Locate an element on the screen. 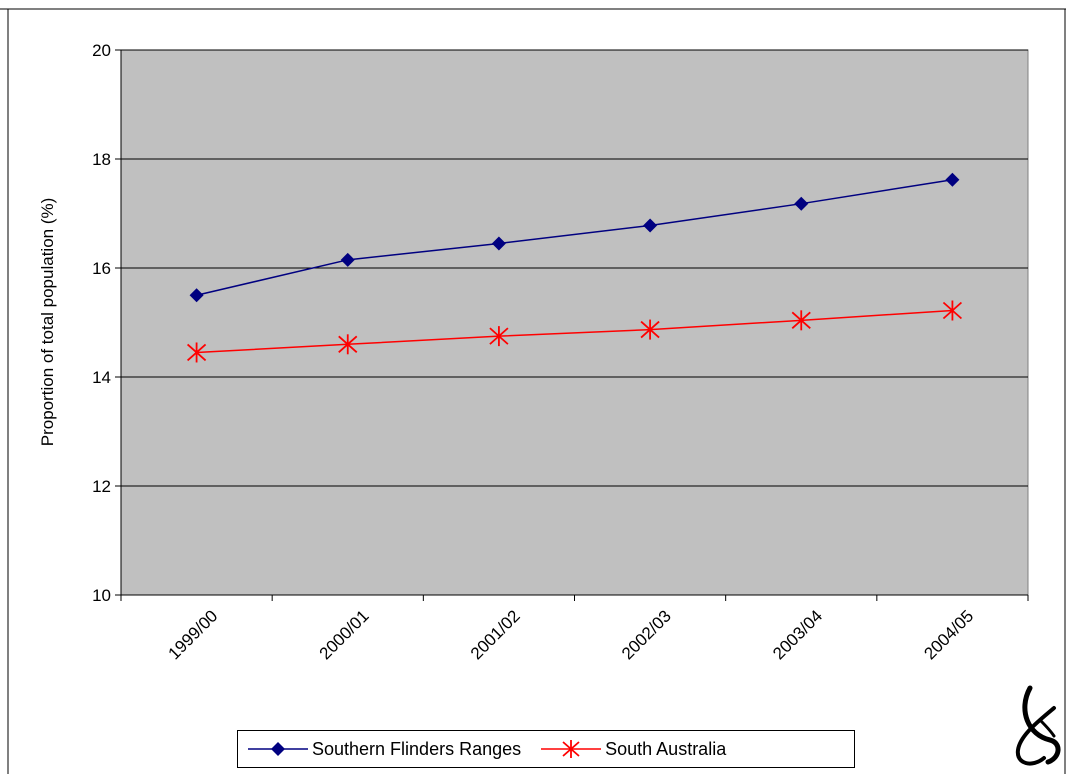 The height and width of the screenshot is (774, 1066). legend: Southern Flinders Ranges South Australia is located at coordinates (546, 749).